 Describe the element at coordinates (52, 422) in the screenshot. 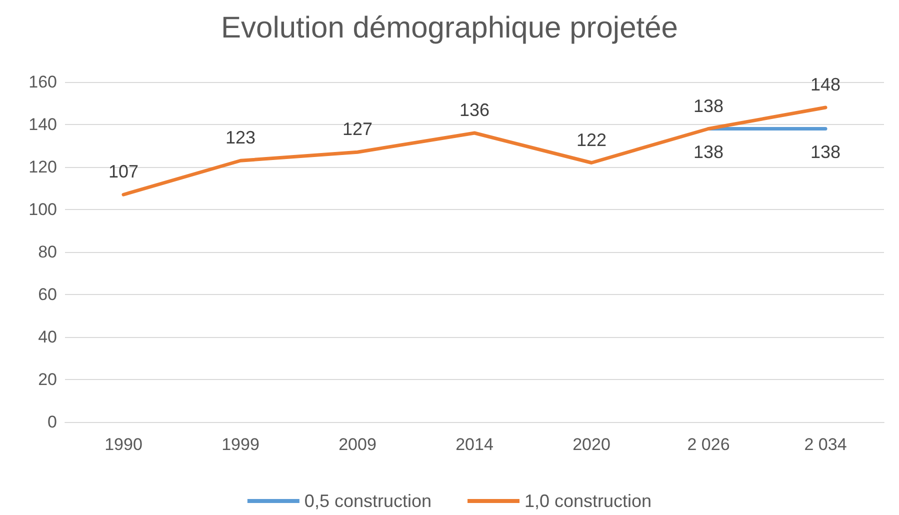

I see `y-tick-label: 0` at that location.